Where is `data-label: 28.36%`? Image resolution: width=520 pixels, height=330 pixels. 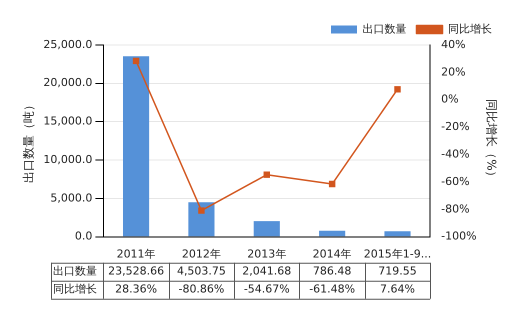
data-label: 28.36% is located at coordinates (136, 289).